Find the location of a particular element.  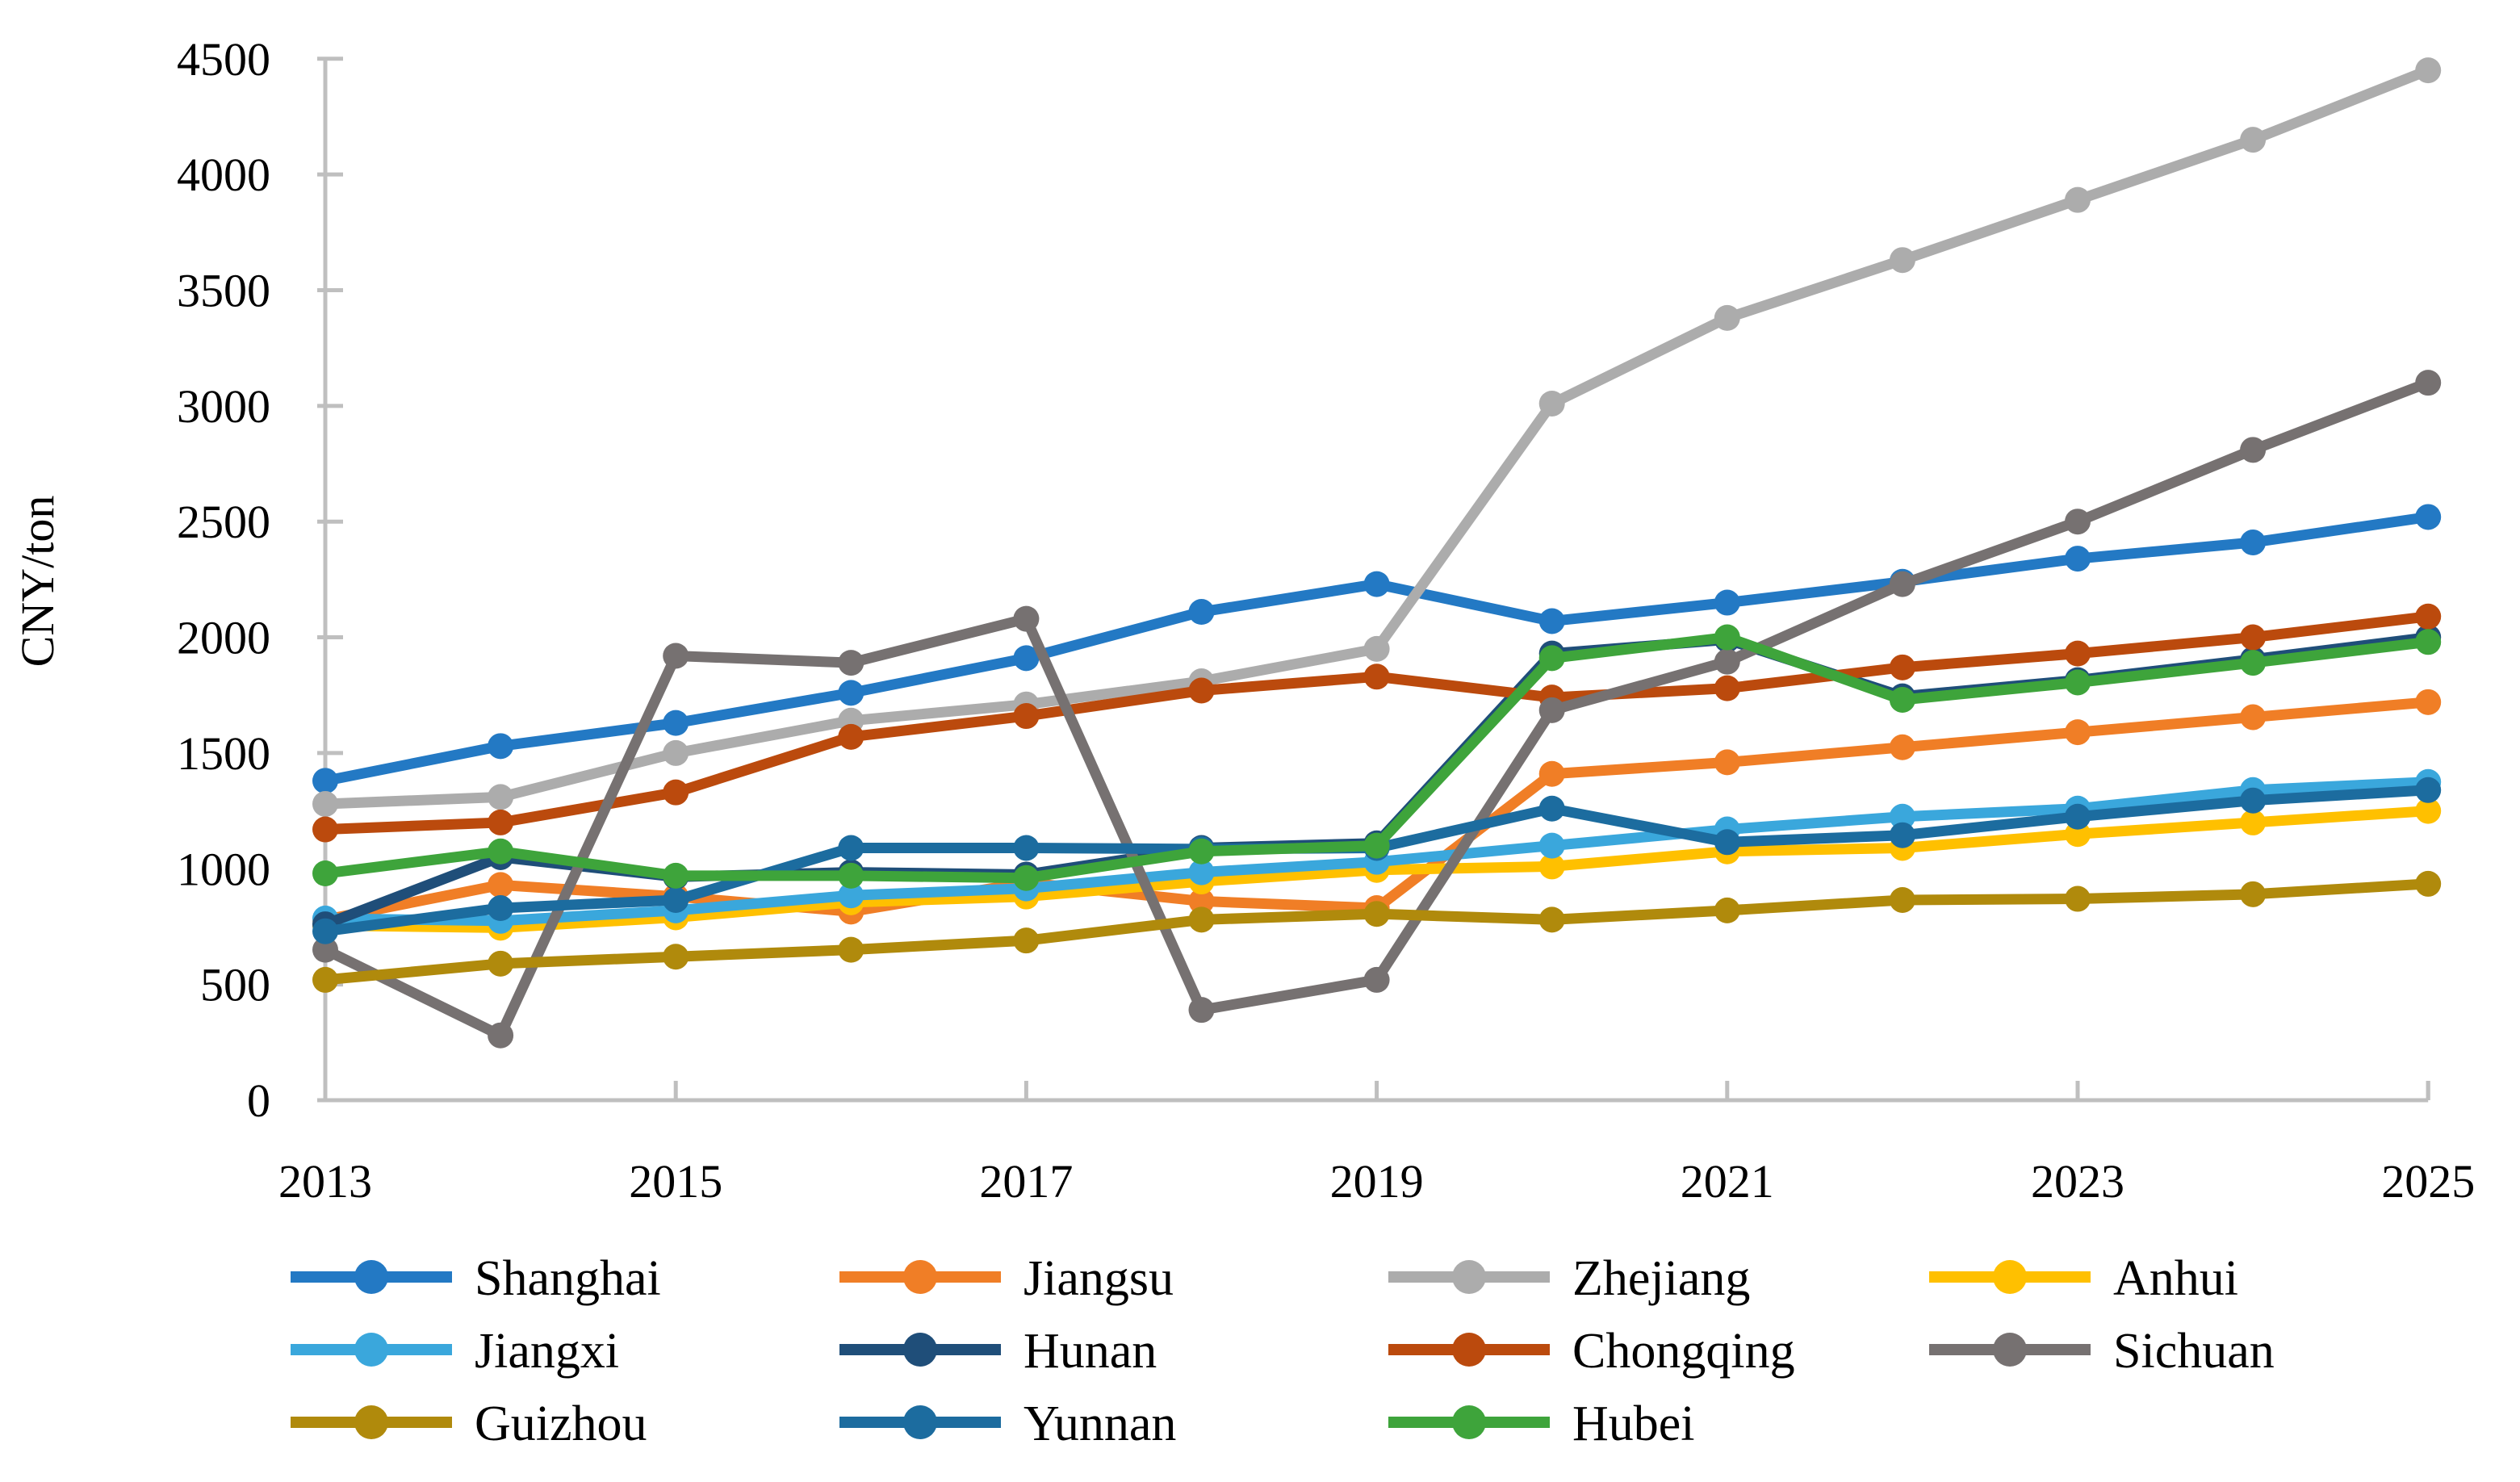

legend-label: Jiangsu is located at coordinates (1098, 1278).